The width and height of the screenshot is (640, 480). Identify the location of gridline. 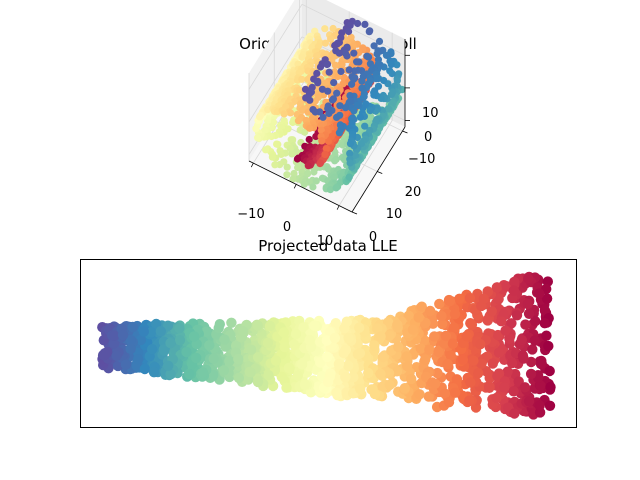
(353, 29).